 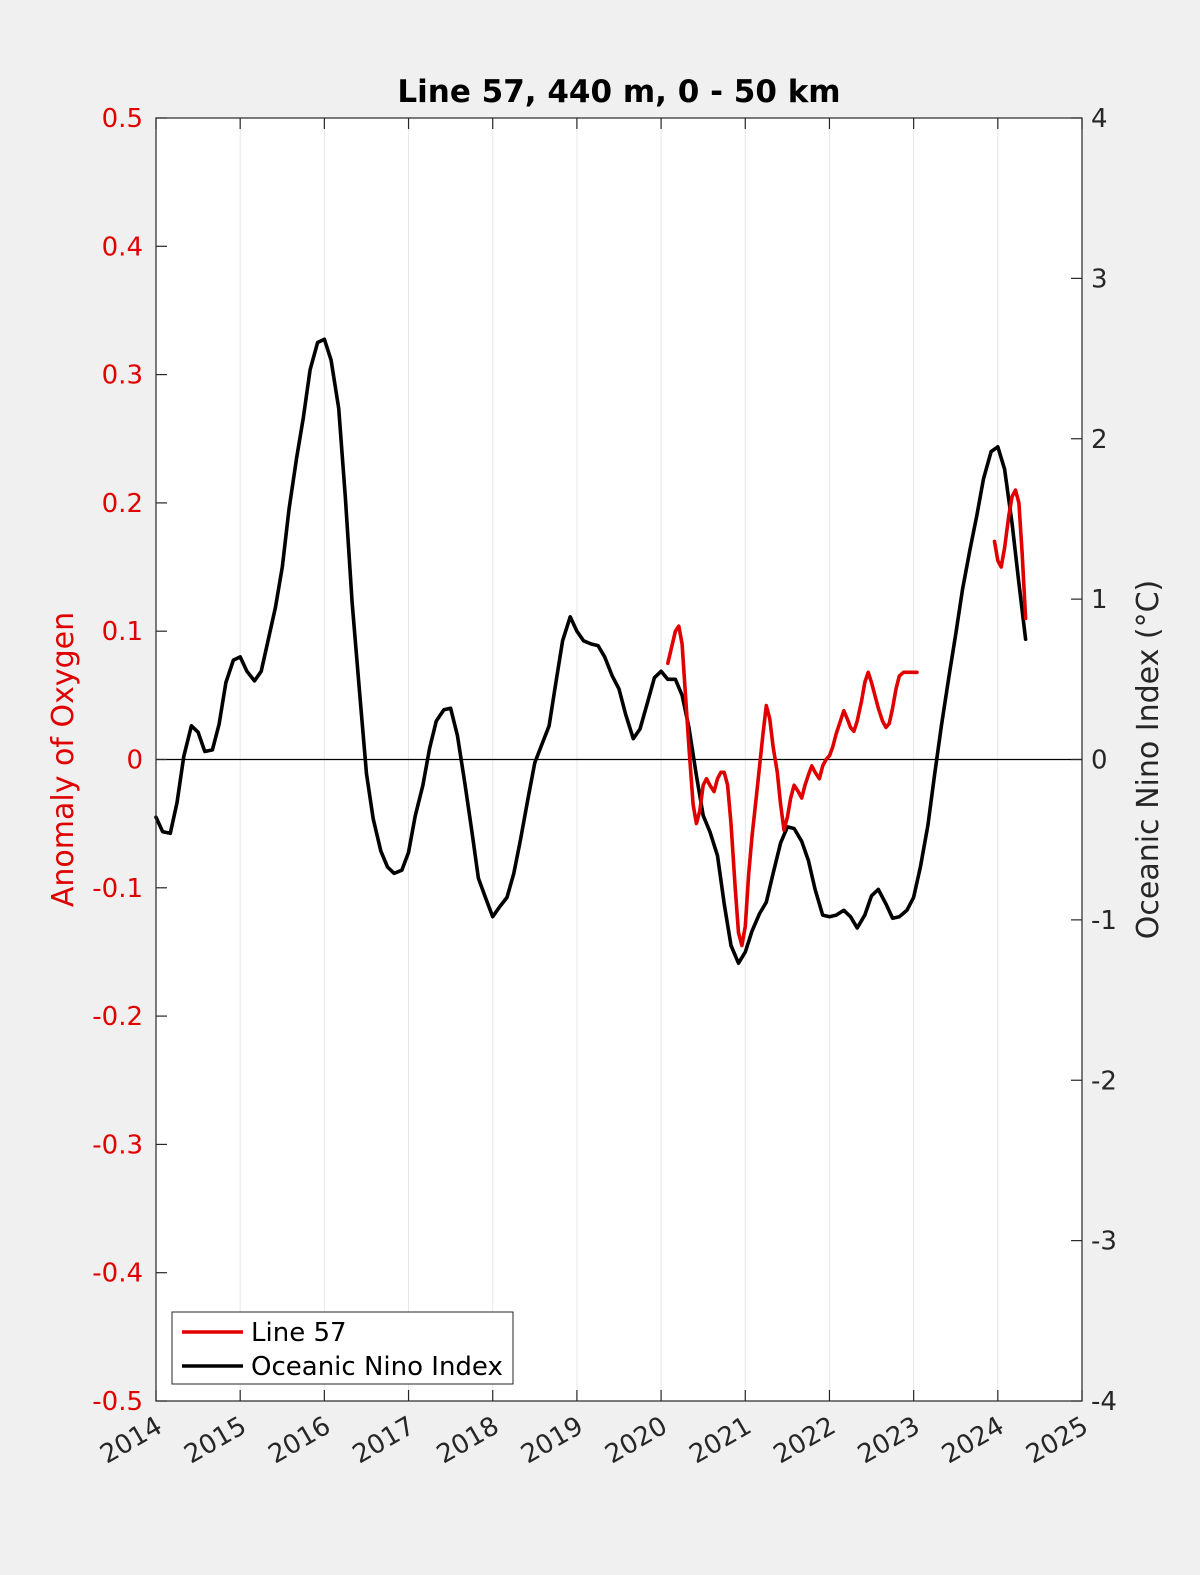 What do you see at coordinates (122, 119) in the screenshot?
I see `y-left-tick-label: 0.5` at bounding box center [122, 119].